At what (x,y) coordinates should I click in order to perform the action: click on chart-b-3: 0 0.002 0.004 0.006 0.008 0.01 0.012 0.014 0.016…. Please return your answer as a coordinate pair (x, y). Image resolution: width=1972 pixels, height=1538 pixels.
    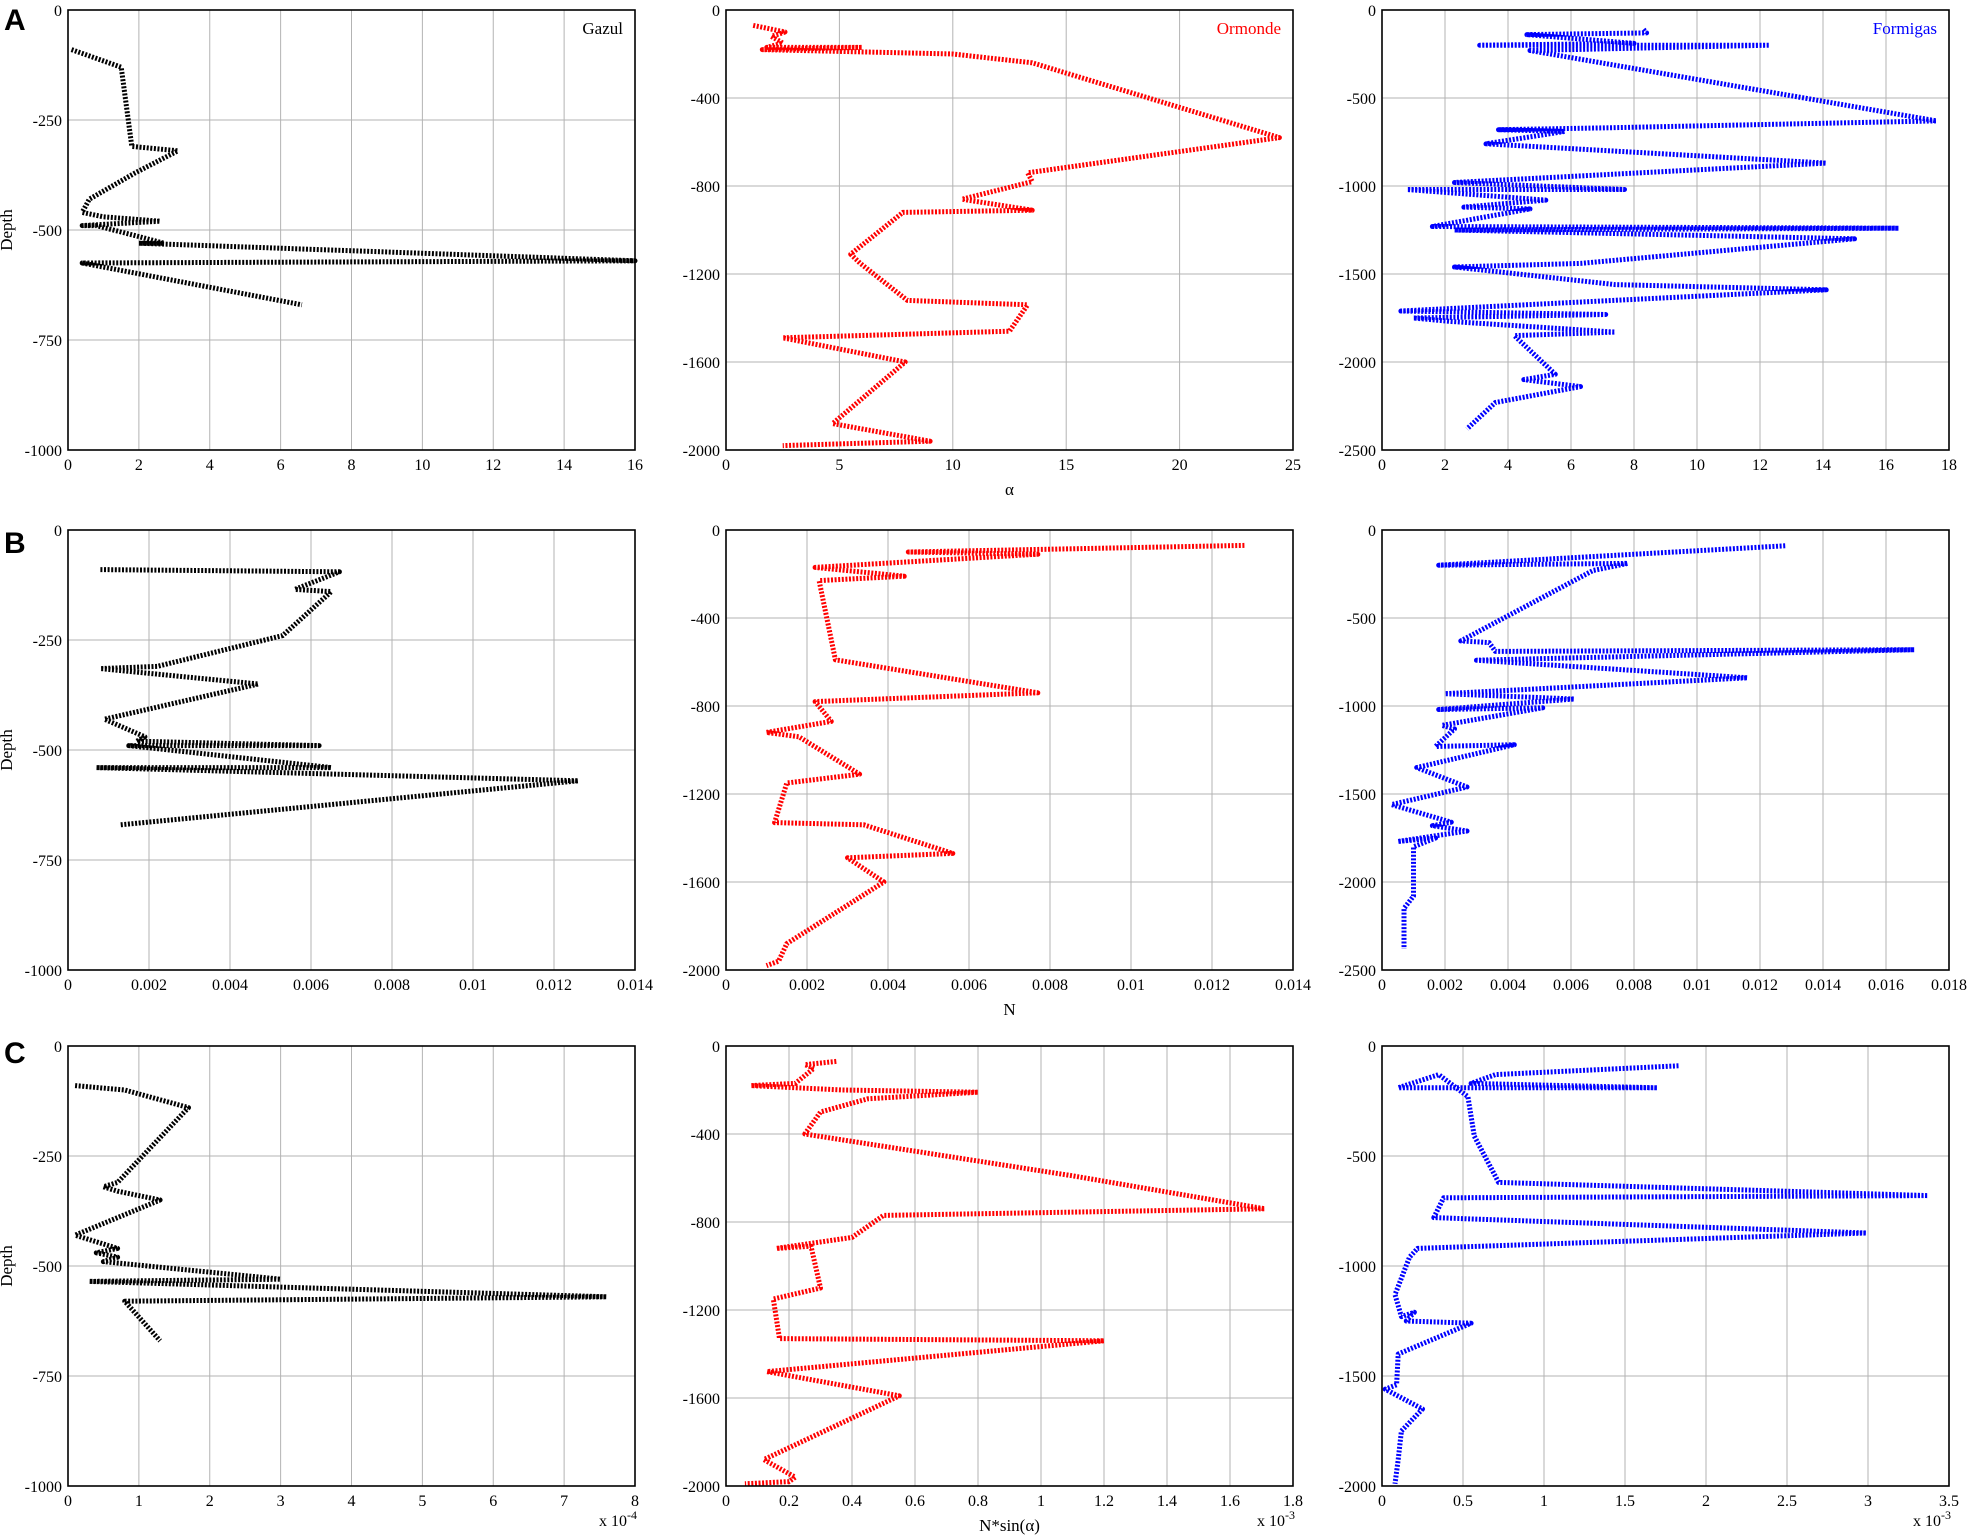
    Looking at the image, I should click on (1653, 758).